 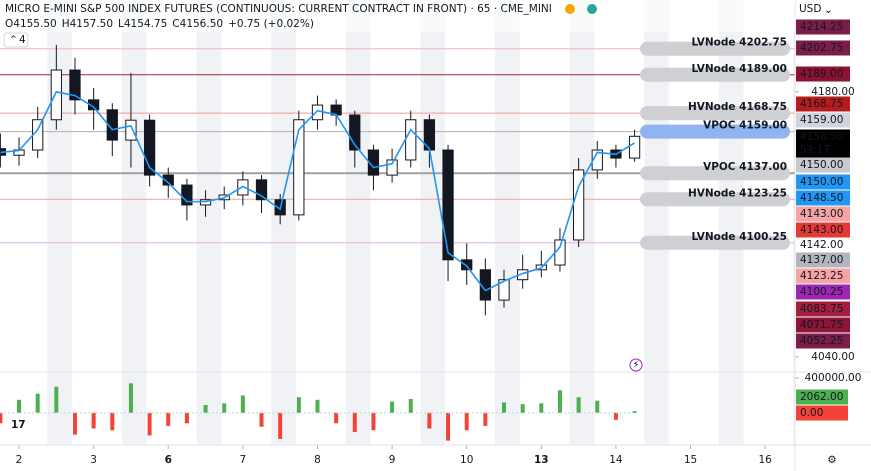 What do you see at coordinates (833, 378) in the screenshot?
I see `y-tick-label: 400000.00` at bounding box center [833, 378].